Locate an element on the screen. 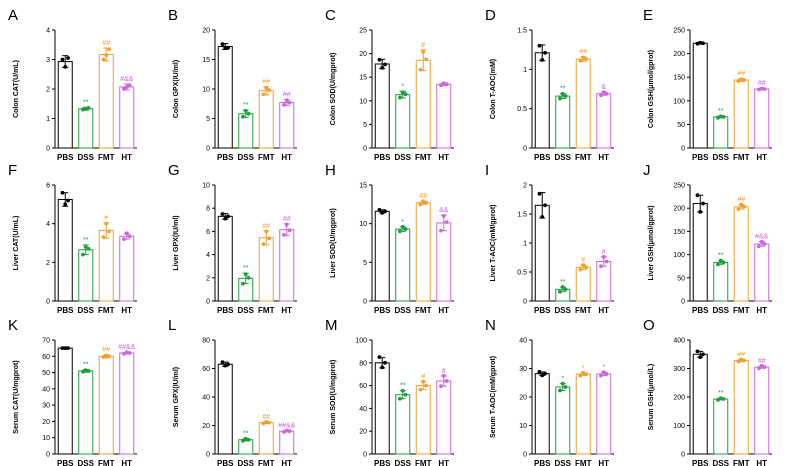 The width and height of the screenshot is (797, 466). y-tick-label: 60 is located at coordinates (206, 369).